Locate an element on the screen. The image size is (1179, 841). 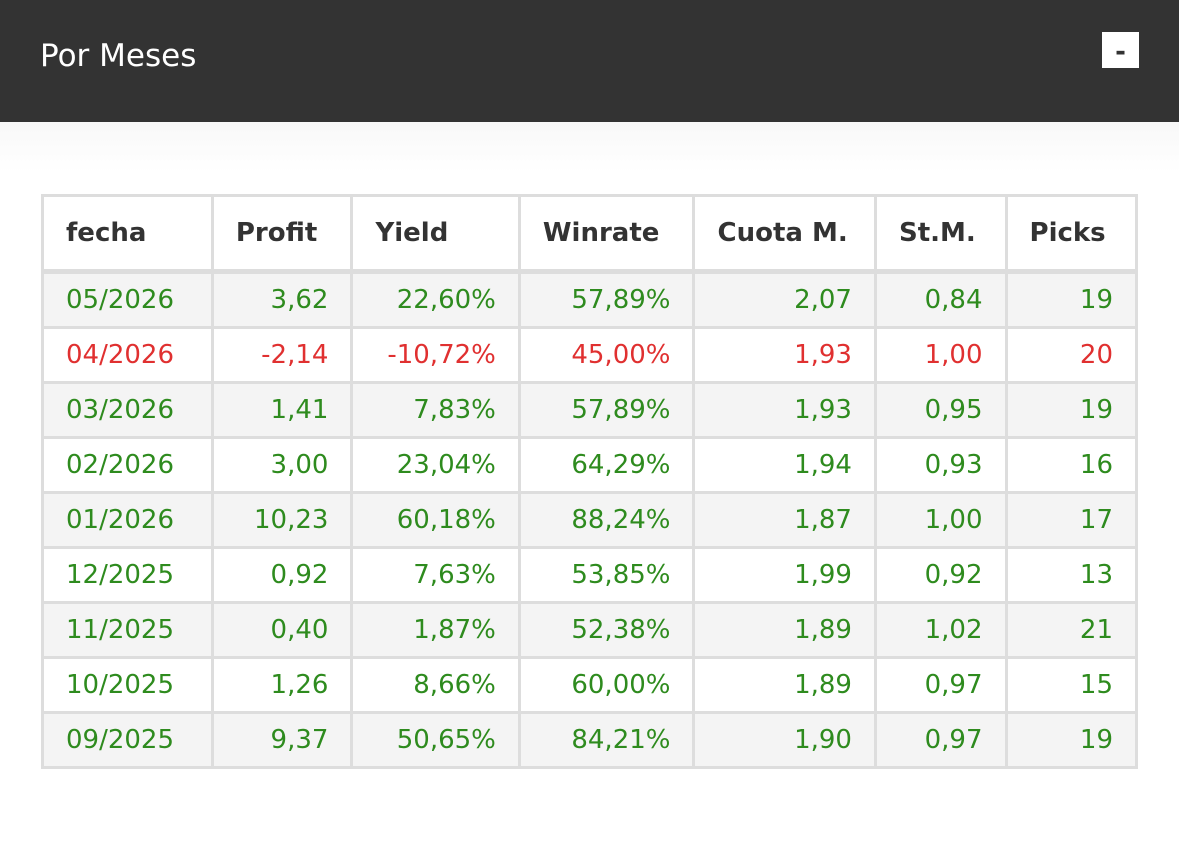
cell-fecha: 12/2025 is located at coordinates (127, 575).